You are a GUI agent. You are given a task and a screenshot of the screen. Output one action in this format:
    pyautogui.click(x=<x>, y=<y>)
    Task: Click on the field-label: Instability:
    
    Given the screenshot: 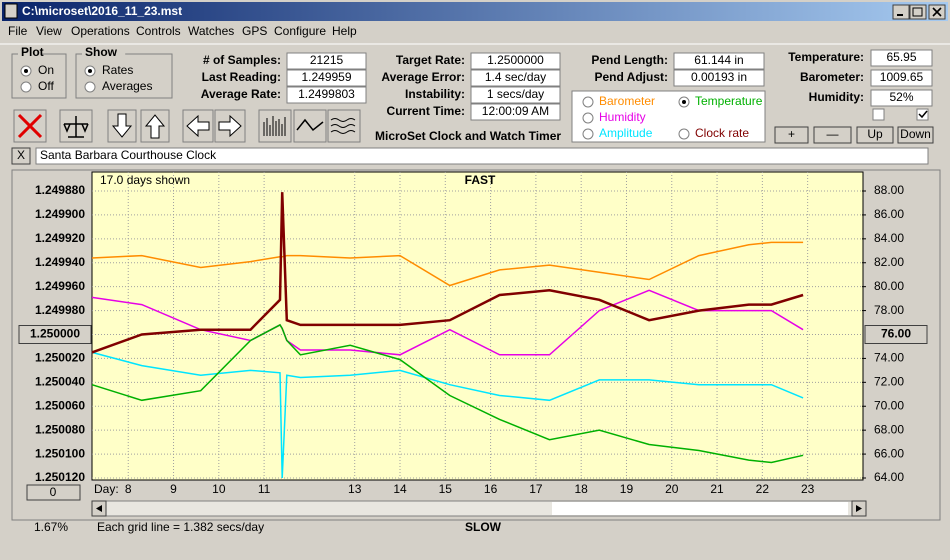 What is the action you would take?
    pyautogui.click(x=435, y=94)
    